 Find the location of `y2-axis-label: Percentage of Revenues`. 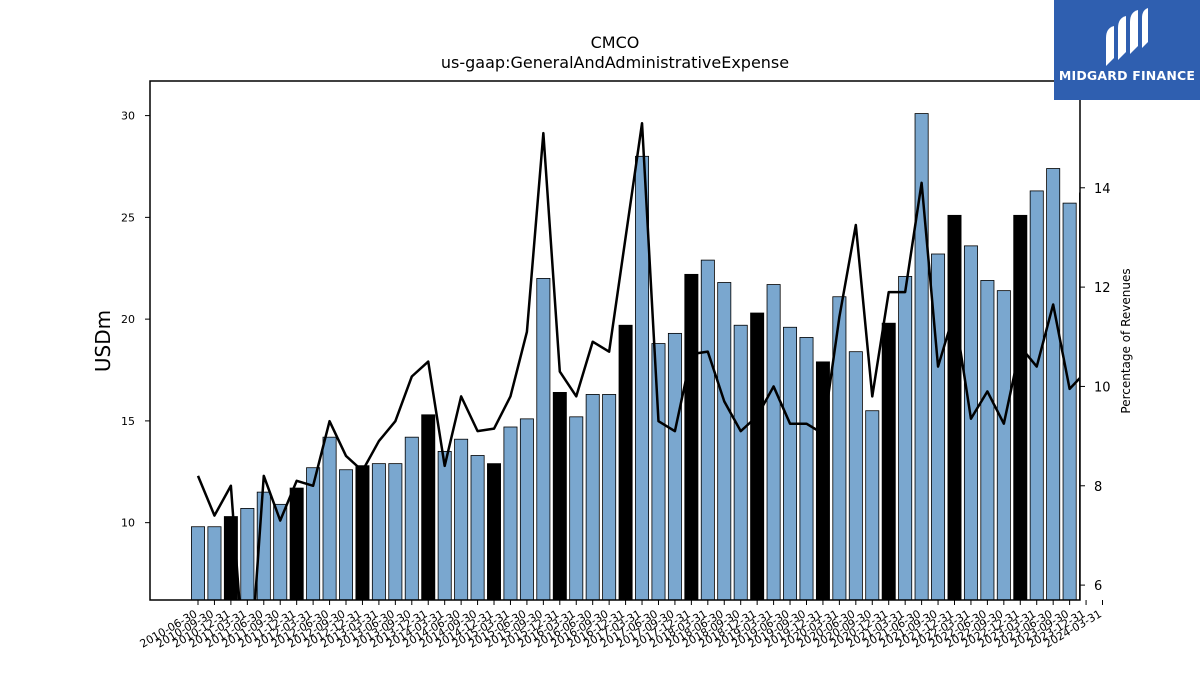

y2-axis-label: Percentage of Revenues is located at coordinates (1126, 340).